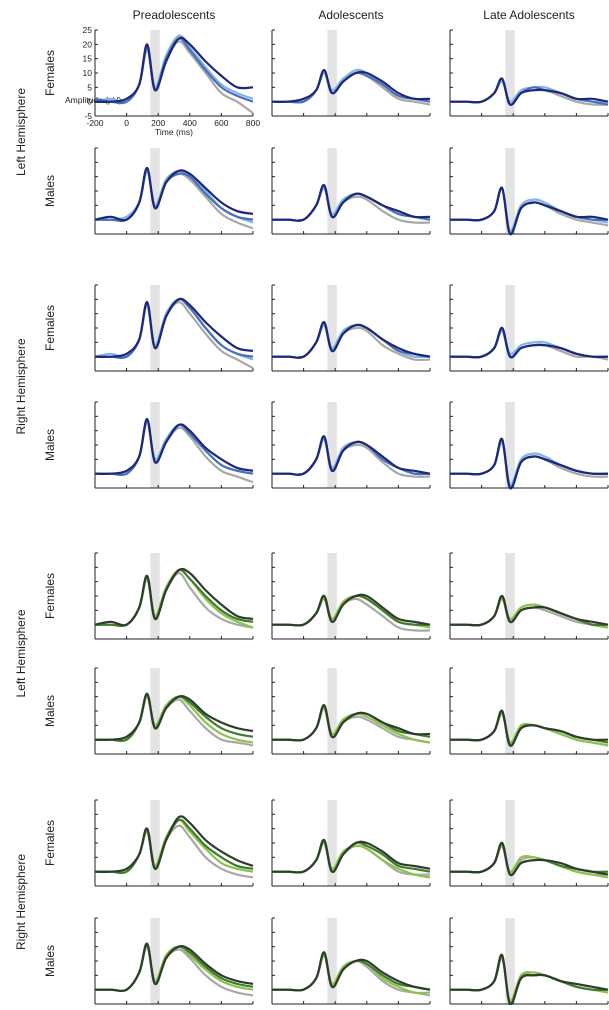 This screenshot has width=609, height=1010. Describe the element at coordinates (88, 30) in the screenshot. I see `y-tick-label: 25` at that location.